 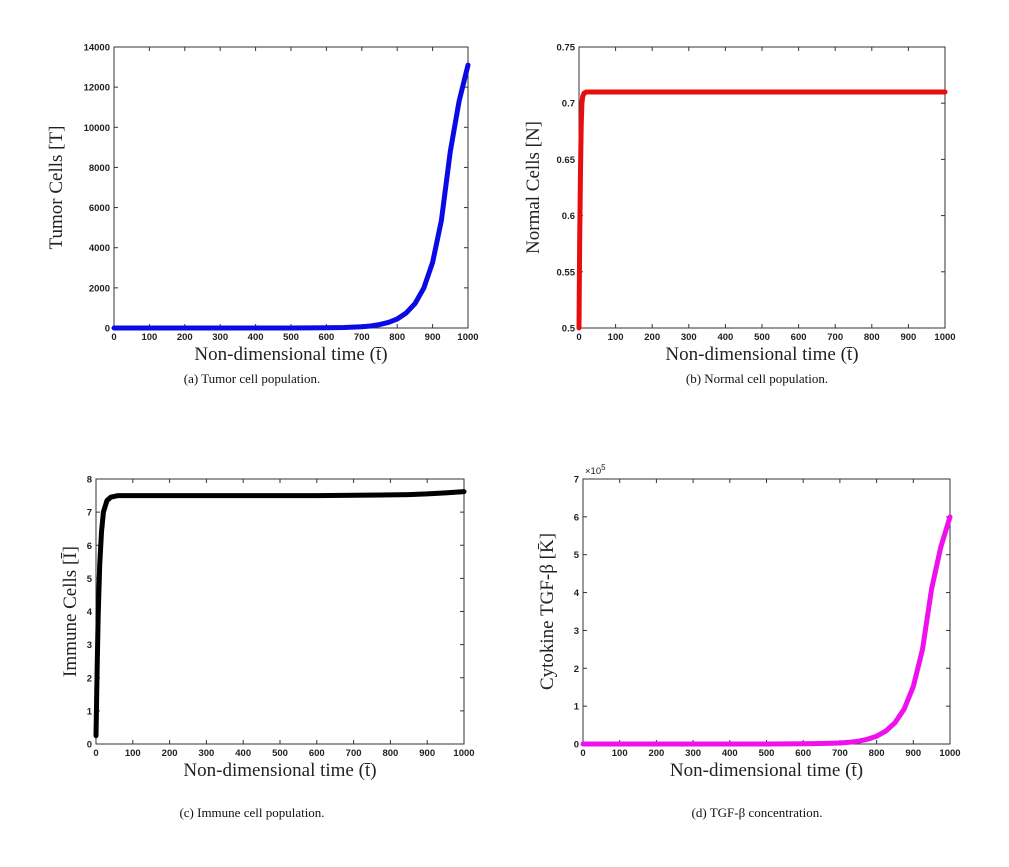 I want to click on chart-c-y-axis-label: Immune Cells [Ī], so click(x=70, y=611).